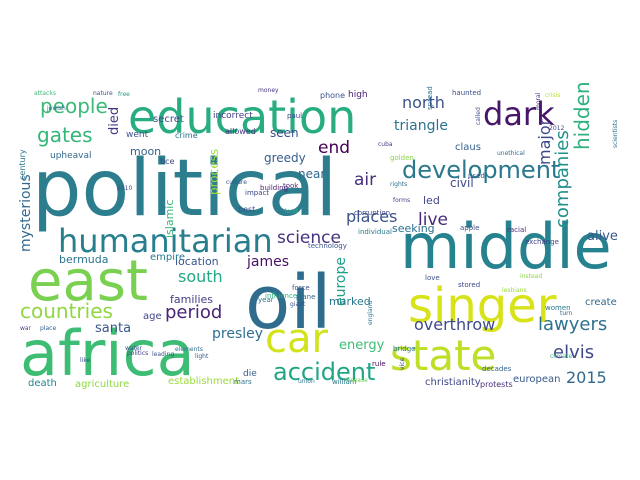 The height and width of the screenshot is (480, 640). I want to click on word-attacks: attacks, so click(45, 93).